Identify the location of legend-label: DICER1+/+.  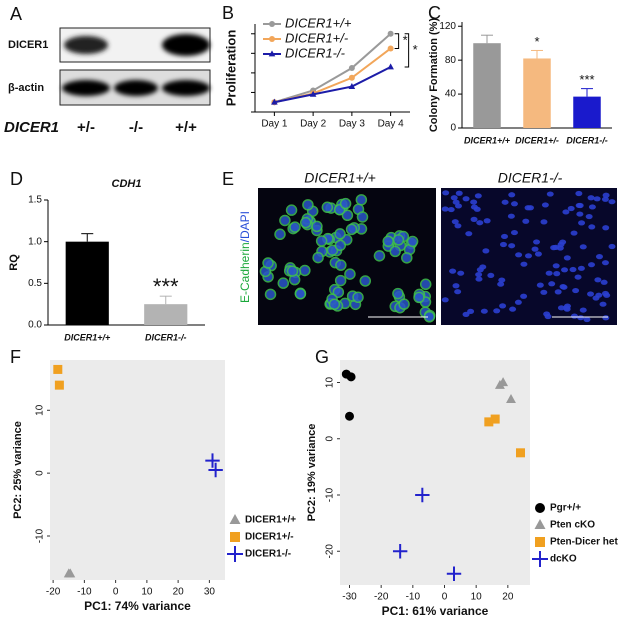
(270, 520).